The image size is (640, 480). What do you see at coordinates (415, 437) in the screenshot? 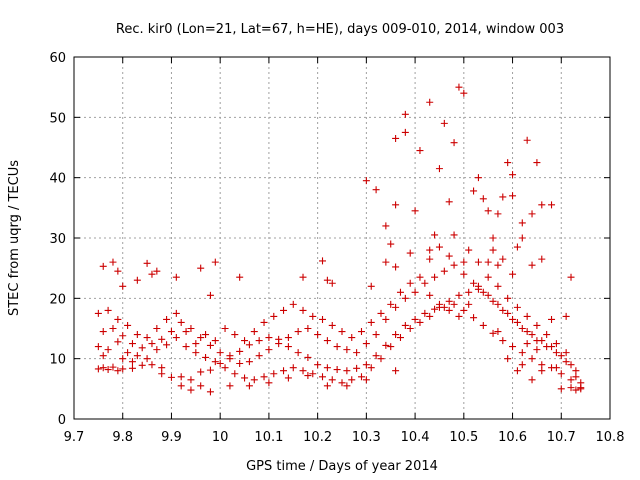
I see `x-tick-label: 10.4` at bounding box center [415, 437].